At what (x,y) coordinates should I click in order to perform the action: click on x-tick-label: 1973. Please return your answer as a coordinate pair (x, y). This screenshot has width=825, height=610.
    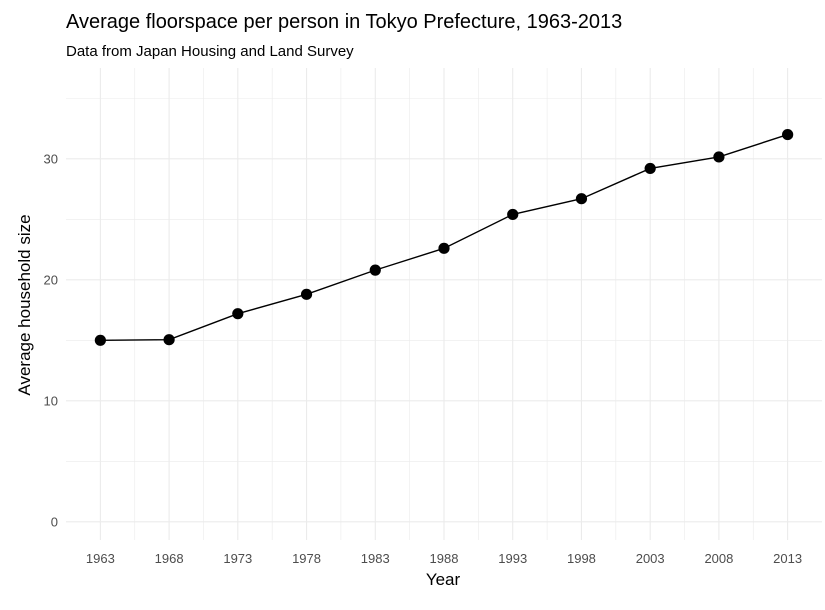
    Looking at the image, I should click on (237, 558).